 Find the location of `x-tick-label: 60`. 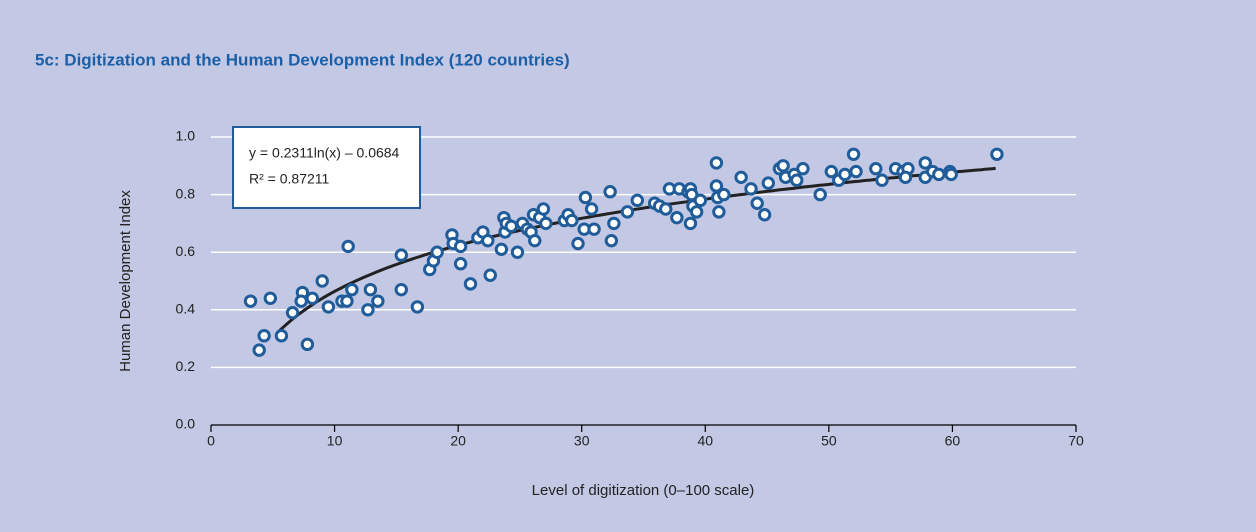

x-tick-label: 60 is located at coordinates (953, 441).